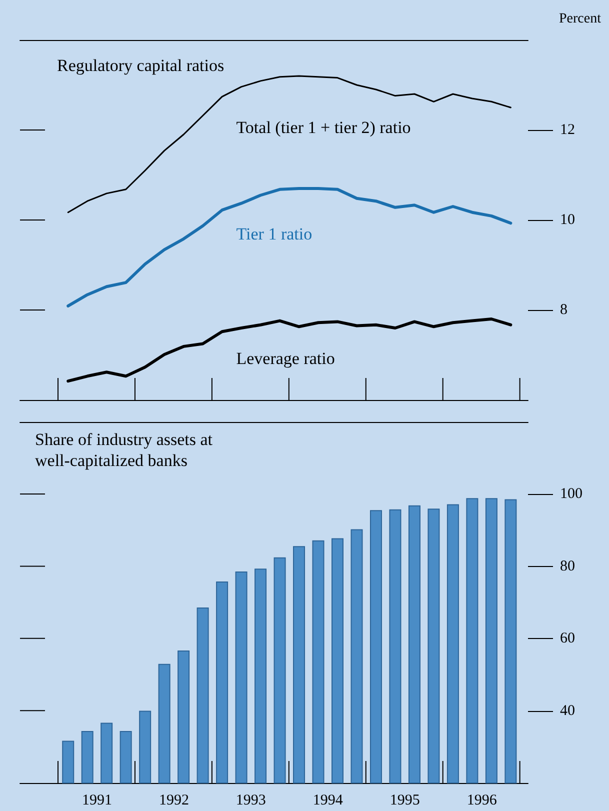 Image resolution: width=609 pixels, height=811 pixels. What do you see at coordinates (567, 130) in the screenshot?
I see `y-tick-label: 12` at bounding box center [567, 130].